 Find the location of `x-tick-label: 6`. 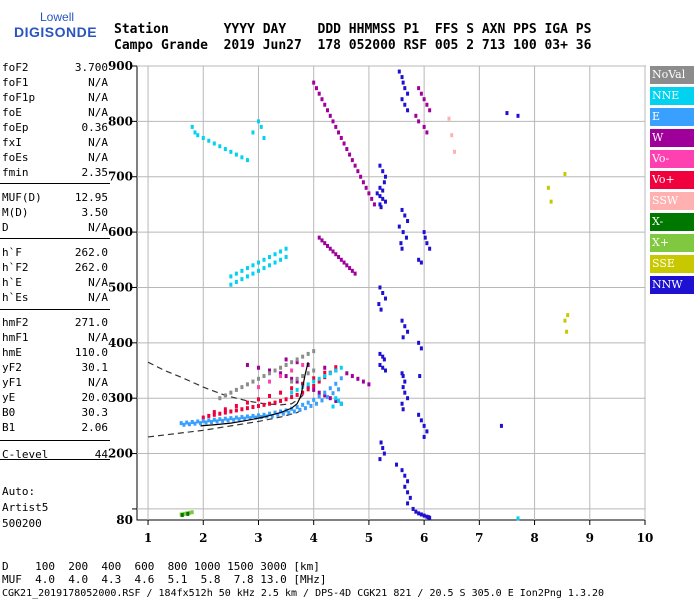

x-tick-label: 6 is located at coordinates (424, 538).